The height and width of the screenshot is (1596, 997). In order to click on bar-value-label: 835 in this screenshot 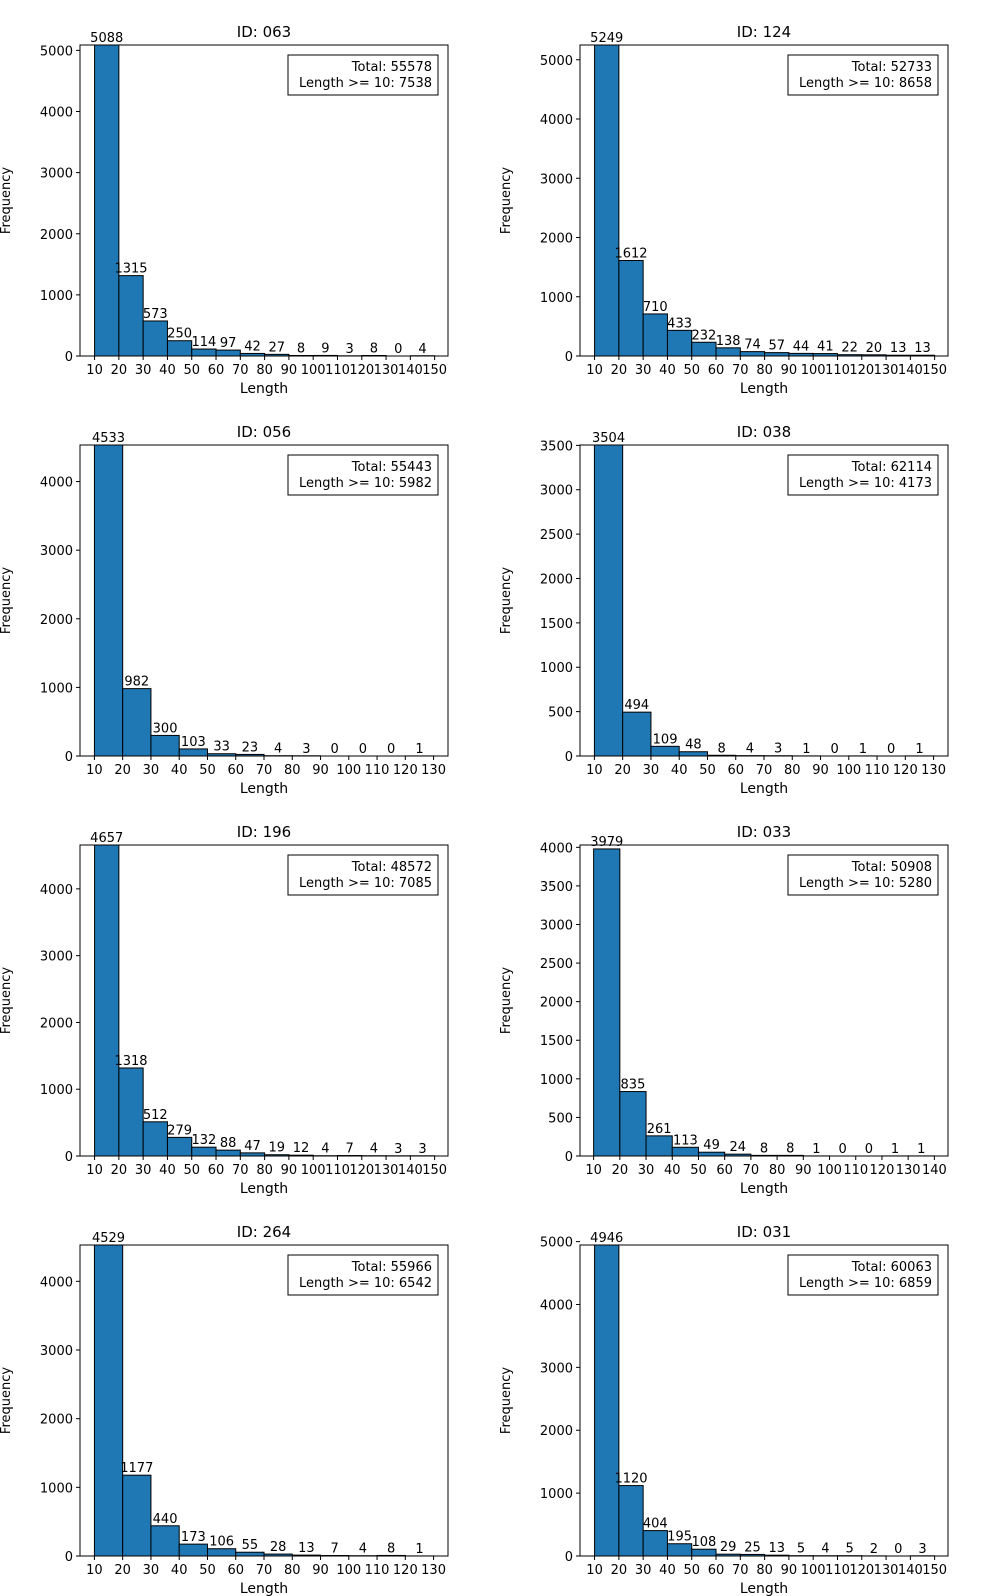, I will do `click(633, 1085)`.